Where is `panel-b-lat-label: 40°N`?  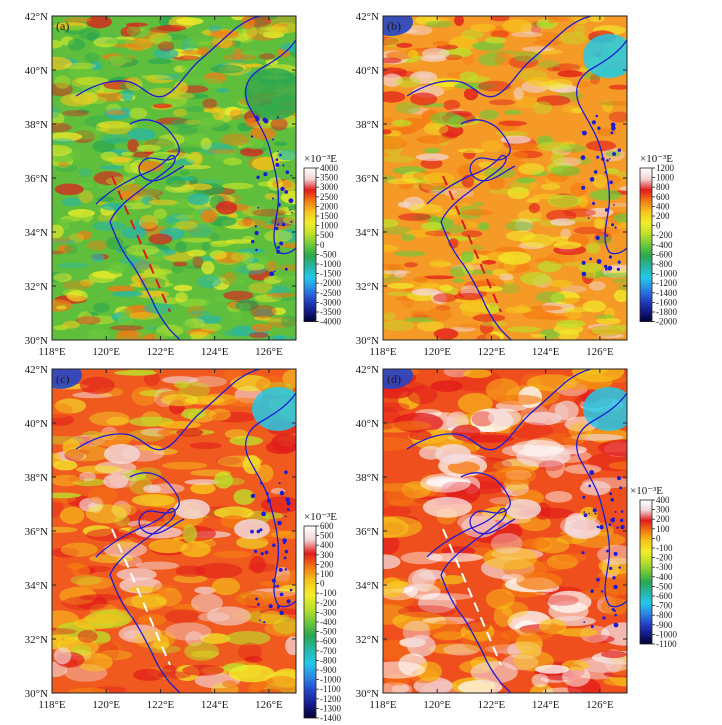
panel-b-lat-label: 40°N is located at coordinates (367, 71).